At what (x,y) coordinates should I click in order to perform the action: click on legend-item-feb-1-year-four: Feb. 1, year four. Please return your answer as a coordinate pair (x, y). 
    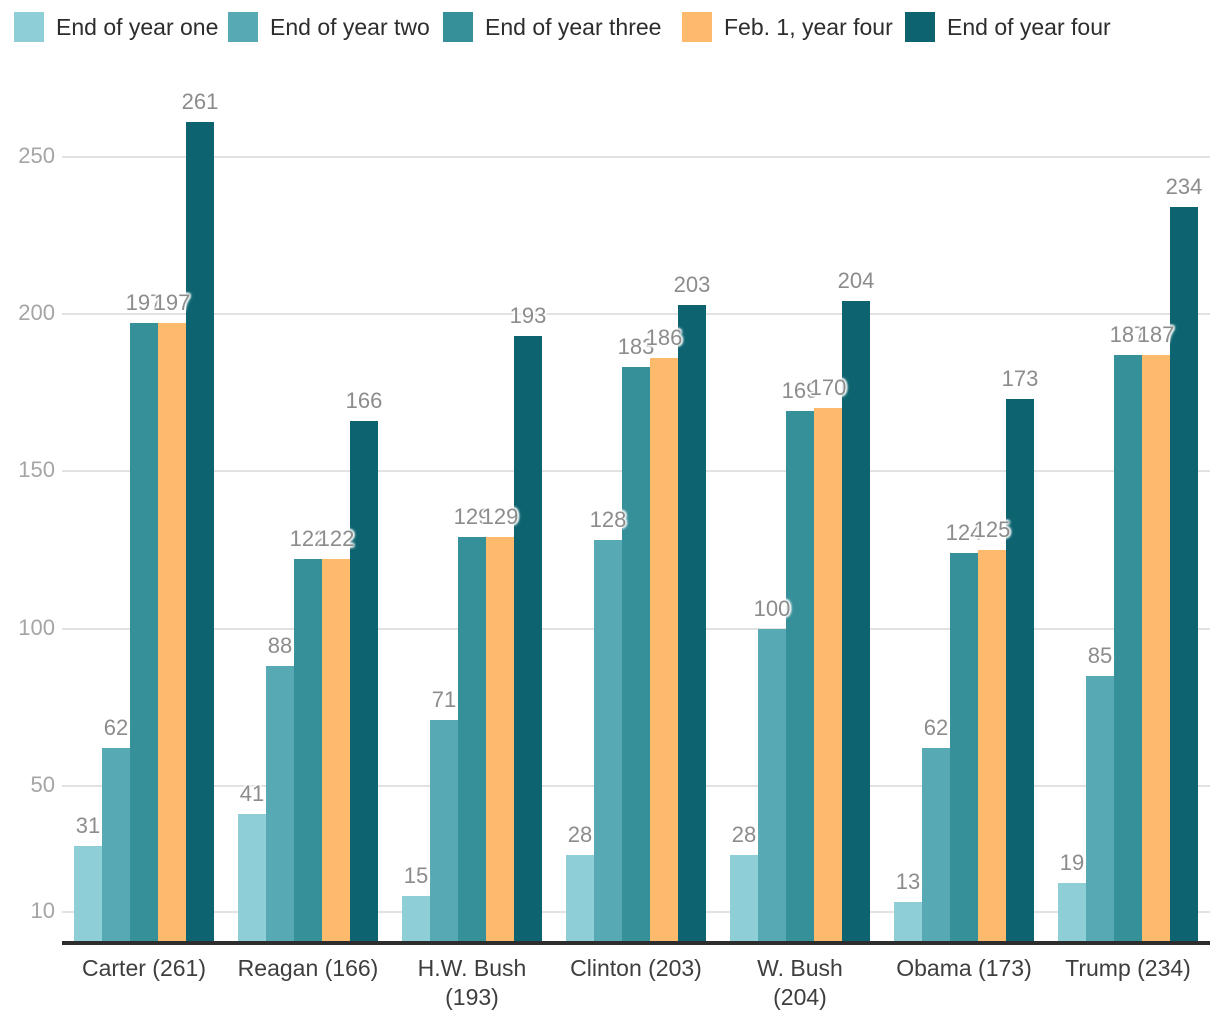
    Looking at the image, I should click on (787, 27).